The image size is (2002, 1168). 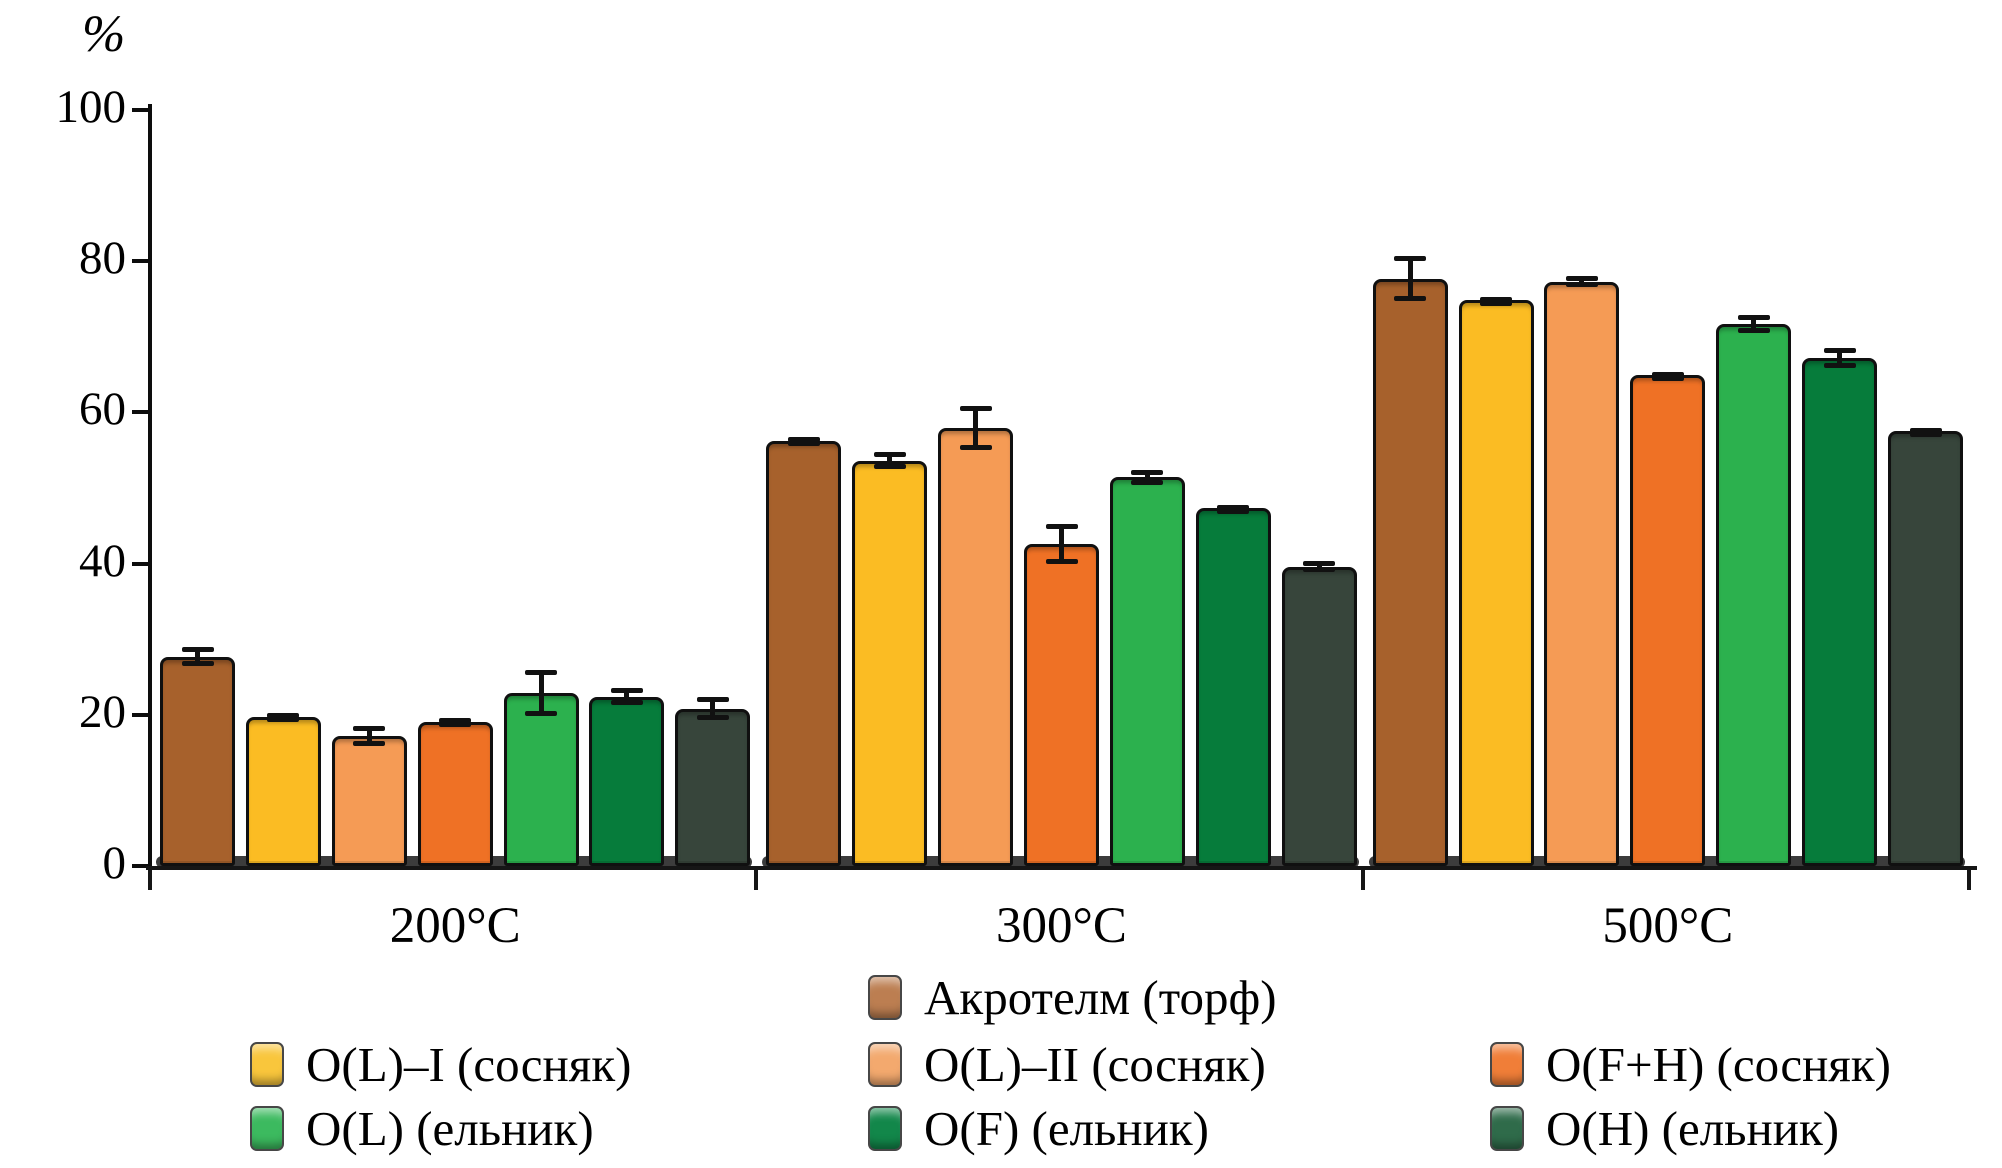 What do you see at coordinates (102, 409) in the screenshot?
I see `y-tick-label: 60` at bounding box center [102, 409].